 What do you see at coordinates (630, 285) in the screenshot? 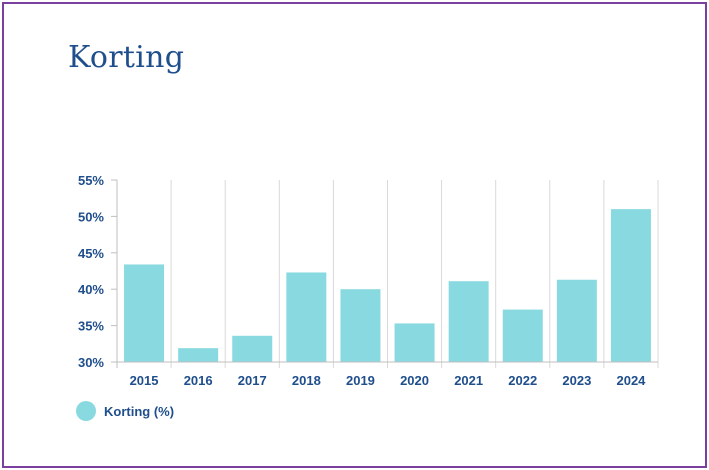
I see `bar-2024` at bounding box center [630, 285].